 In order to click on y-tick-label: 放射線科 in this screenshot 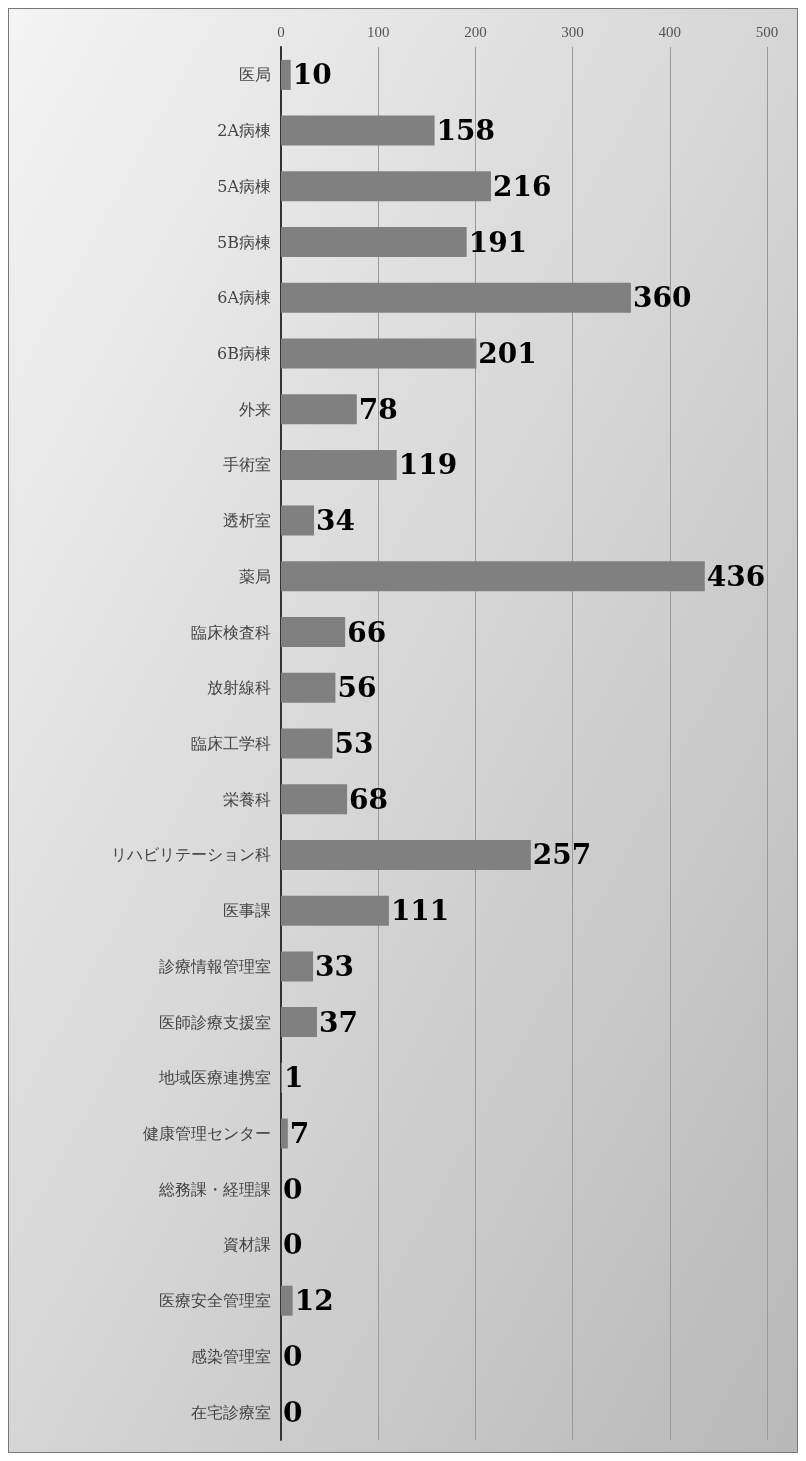, I will do `click(239, 688)`.